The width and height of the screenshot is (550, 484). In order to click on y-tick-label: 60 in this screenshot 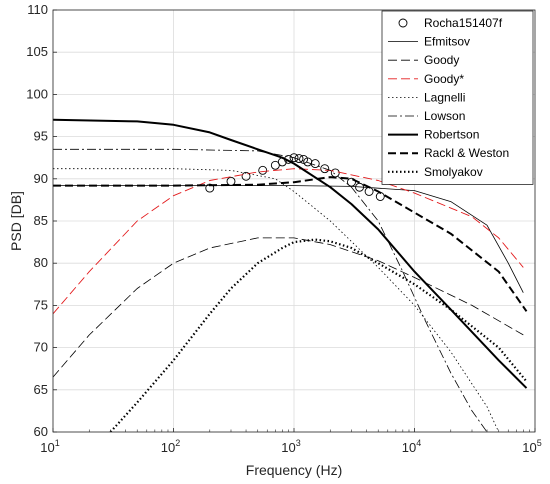, I will do `click(41, 431)`.